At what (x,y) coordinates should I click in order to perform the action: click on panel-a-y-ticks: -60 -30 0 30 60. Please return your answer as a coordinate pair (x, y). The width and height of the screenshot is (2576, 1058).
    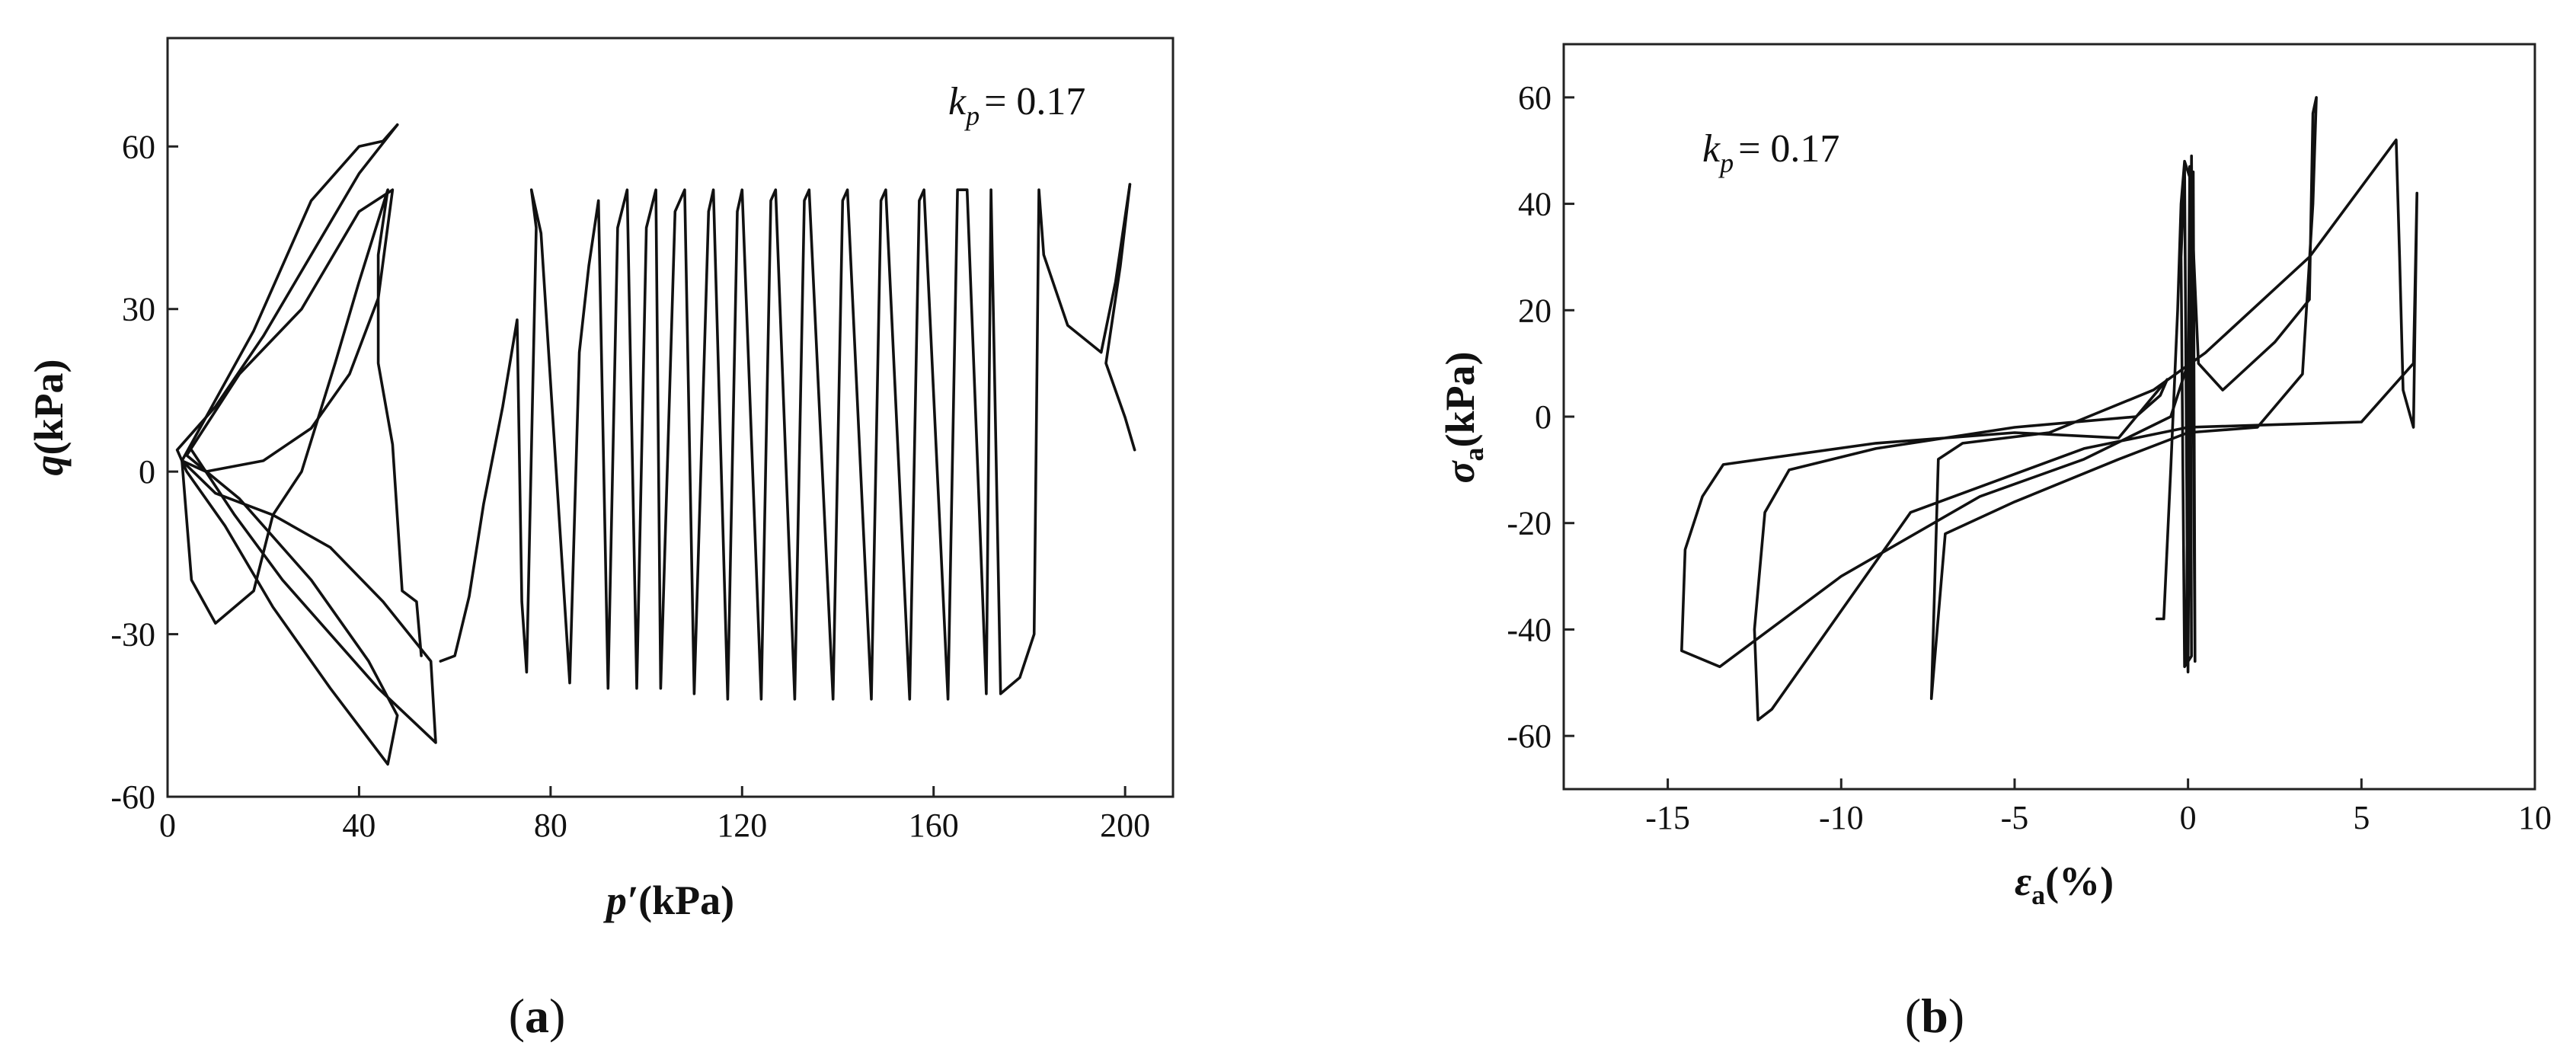
    Looking at the image, I should click on (144, 472).